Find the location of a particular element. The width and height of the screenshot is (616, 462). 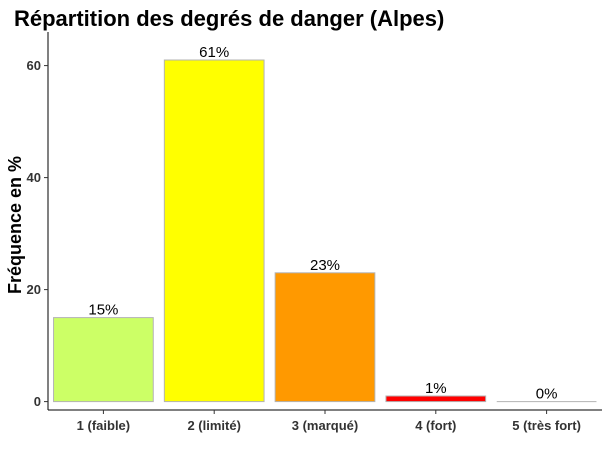

x-tick-label: 3 (marqué) is located at coordinates (325, 425).